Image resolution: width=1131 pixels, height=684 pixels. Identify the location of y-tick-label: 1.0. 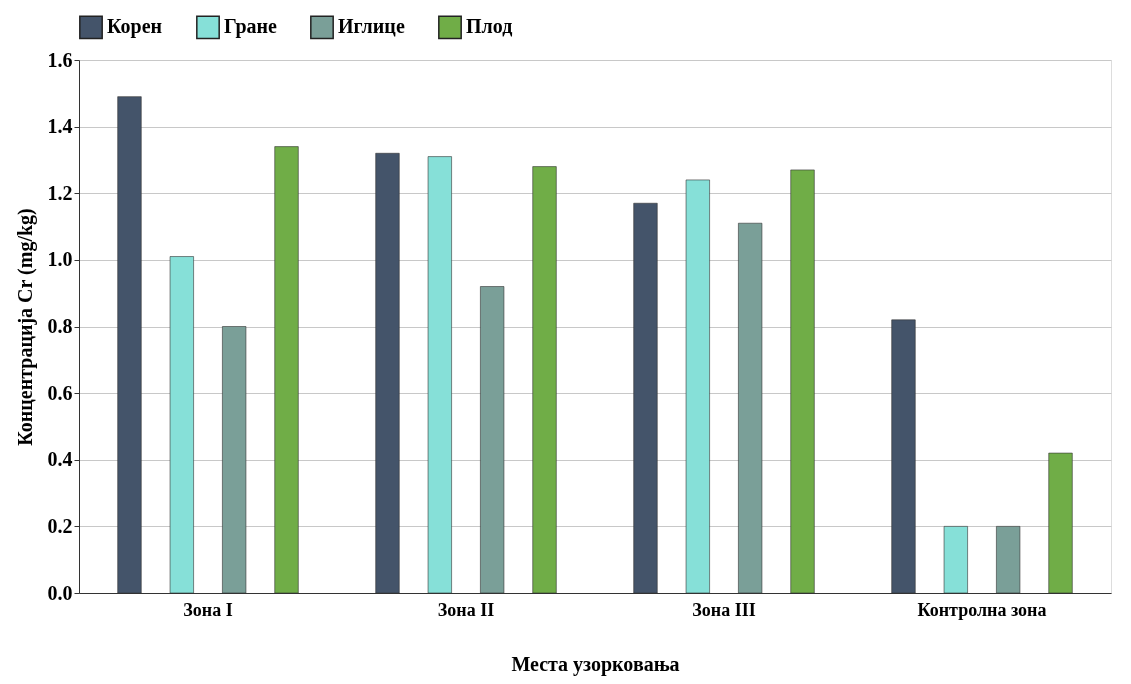
(60, 259).